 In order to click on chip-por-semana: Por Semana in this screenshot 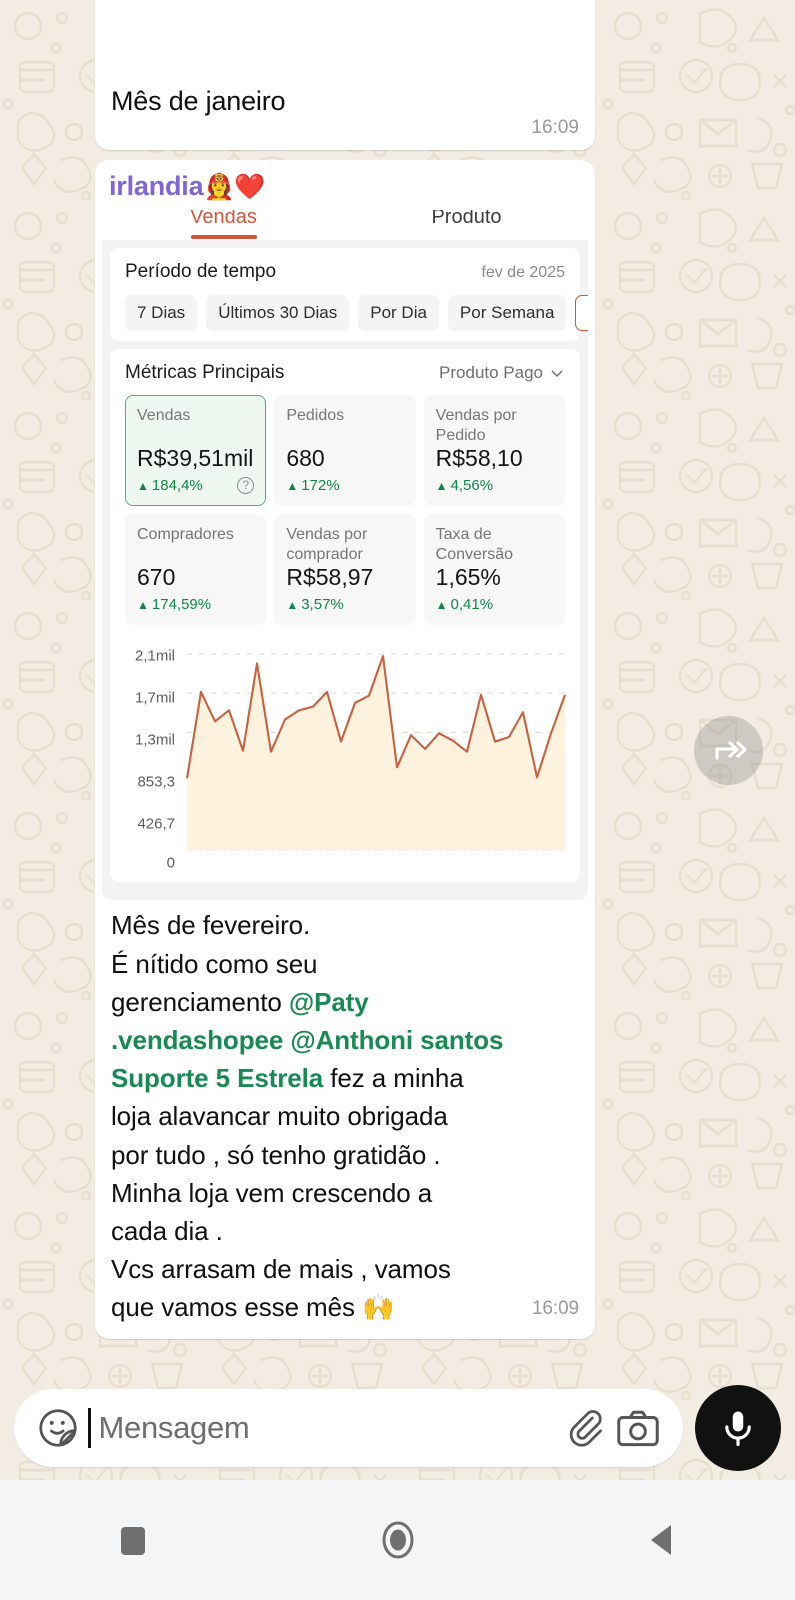, I will do `click(507, 313)`.